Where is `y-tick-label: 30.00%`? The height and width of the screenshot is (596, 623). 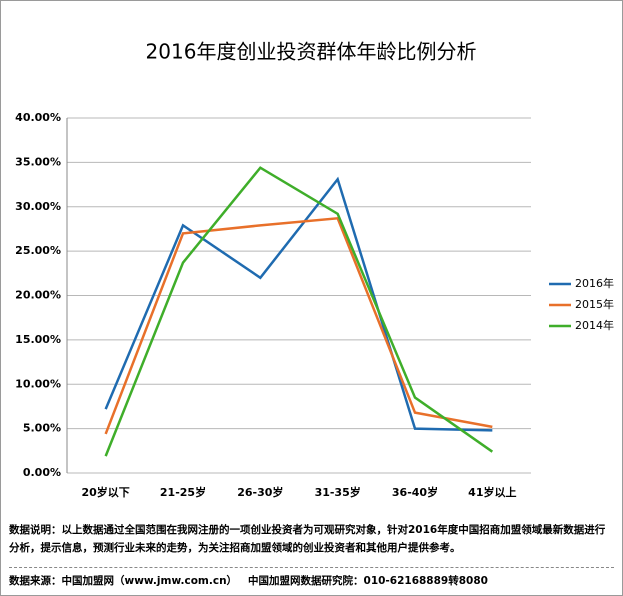
y-tick-label: 30.00% is located at coordinates (38, 206).